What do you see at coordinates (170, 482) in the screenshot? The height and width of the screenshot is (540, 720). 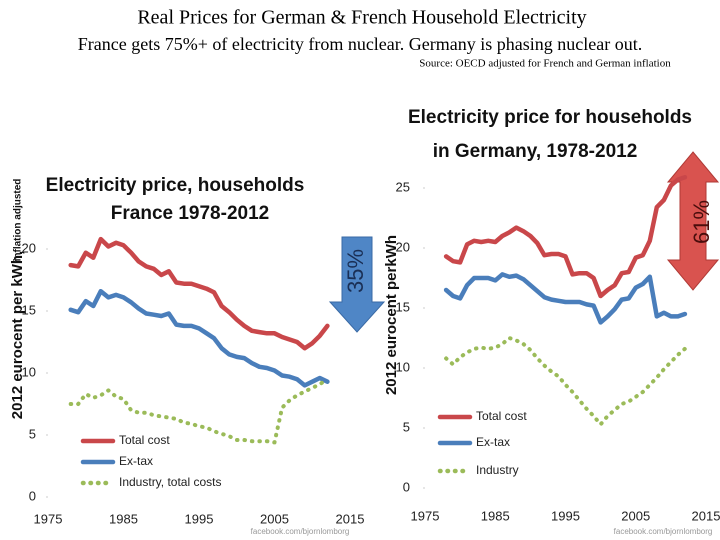 I see `legend-label: Industry, total costs` at bounding box center [170, 482].